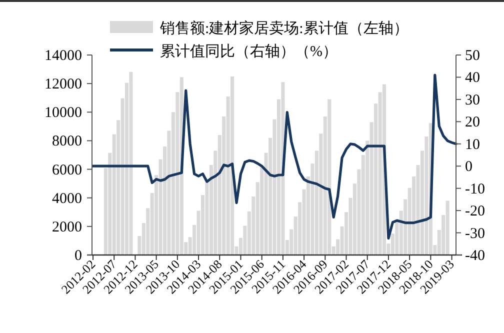 The width and height of the screenshot is (504, 333). What do you see at coordinates (472, 56) in the screenshot?
I see `y2-tick-label: 50` at bounding box center [472, 56].